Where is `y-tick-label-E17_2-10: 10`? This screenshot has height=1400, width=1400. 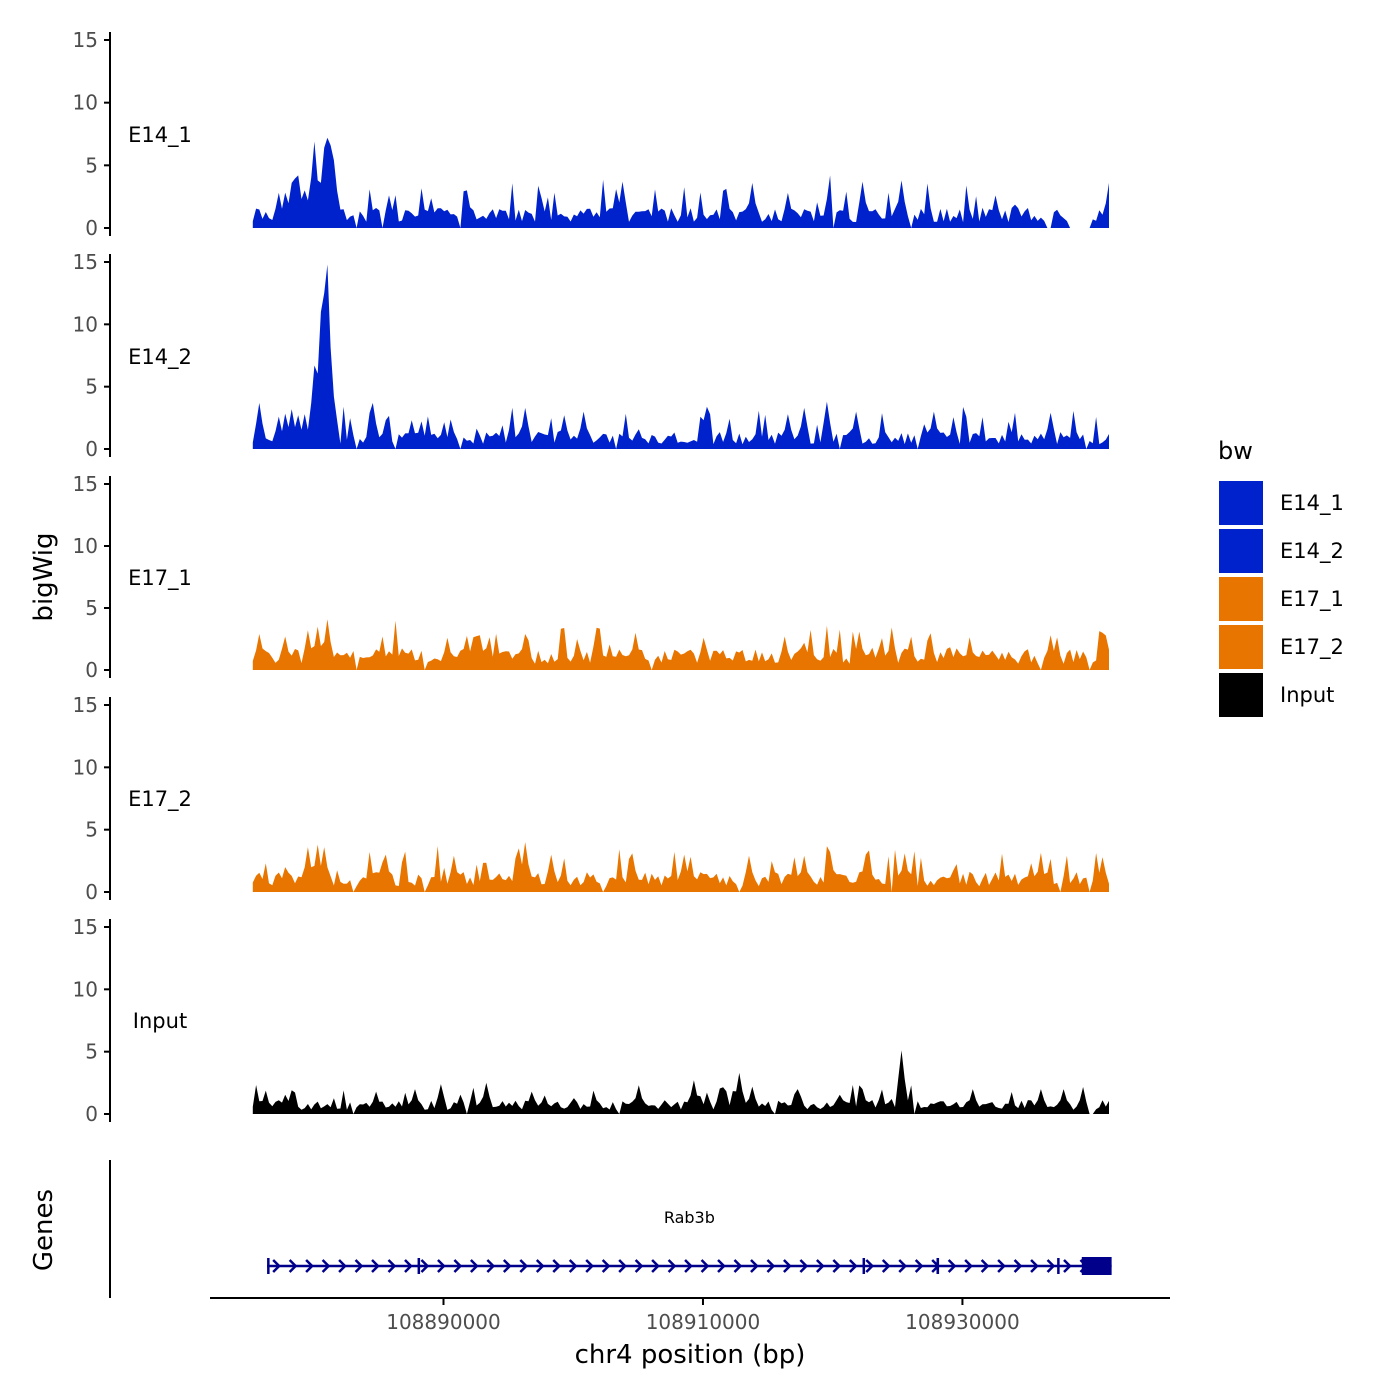
y-tick-label-E17_2-10: 10 is located at coordinates (85, 767).